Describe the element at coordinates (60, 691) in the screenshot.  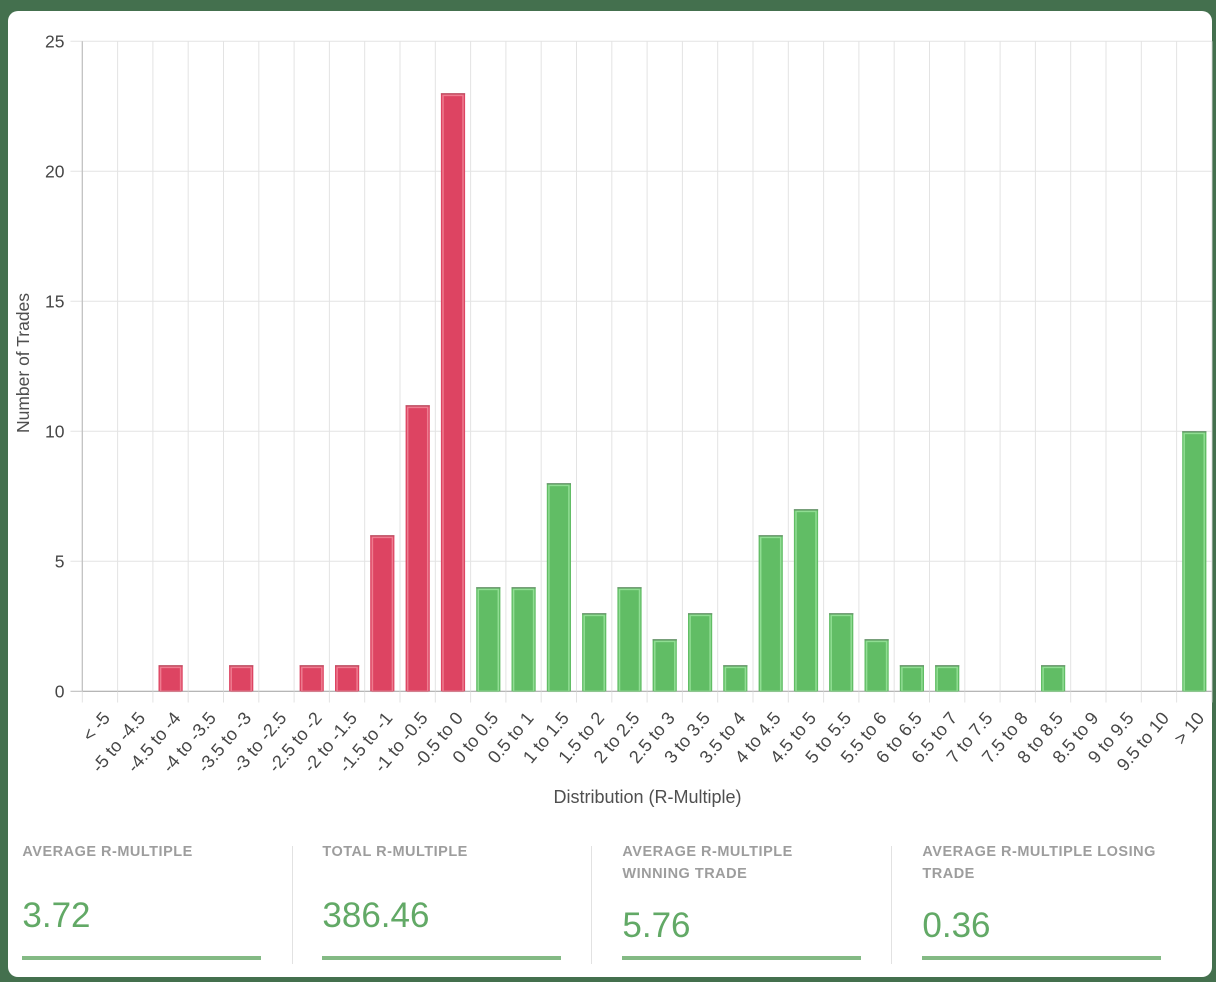
I see `svg-text: 0` at that location.